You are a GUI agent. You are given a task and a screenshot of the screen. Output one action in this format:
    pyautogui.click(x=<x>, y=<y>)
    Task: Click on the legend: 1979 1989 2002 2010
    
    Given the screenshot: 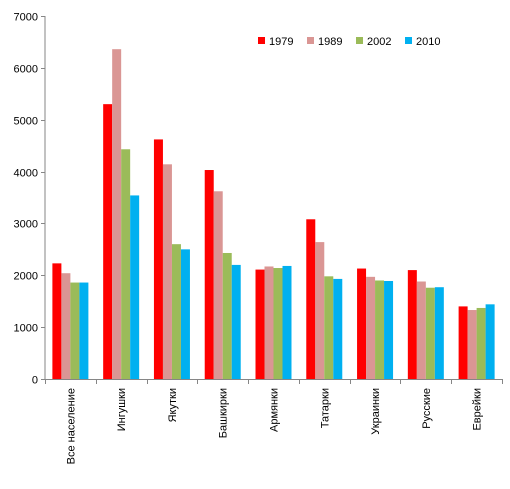 What is the action you would take?
    pyautogui.click(x=349, y=42)
    